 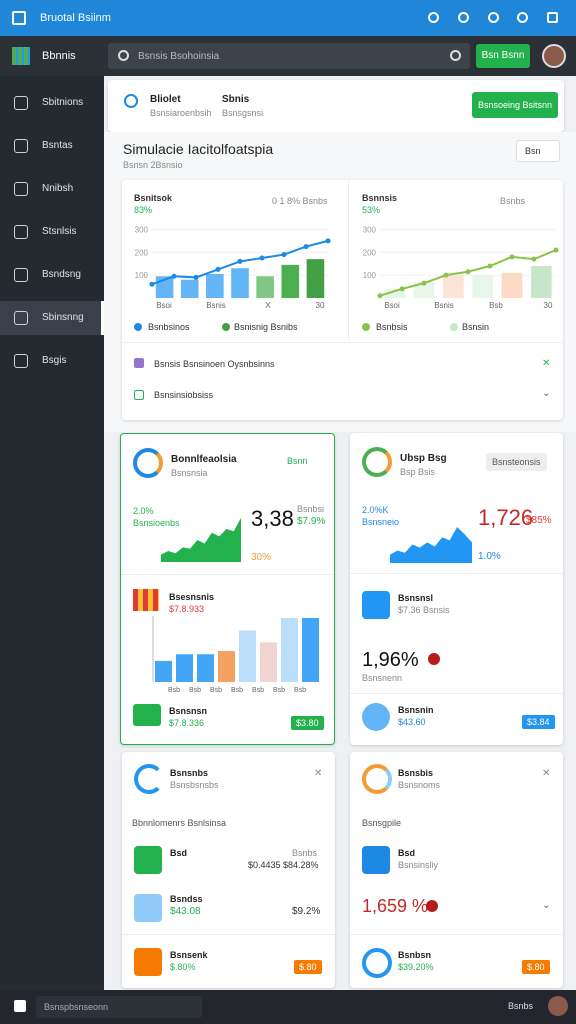 What do you see at coordinates (376, 860) in the screenshot?
I see `tile` at bounding box center [376, 860].